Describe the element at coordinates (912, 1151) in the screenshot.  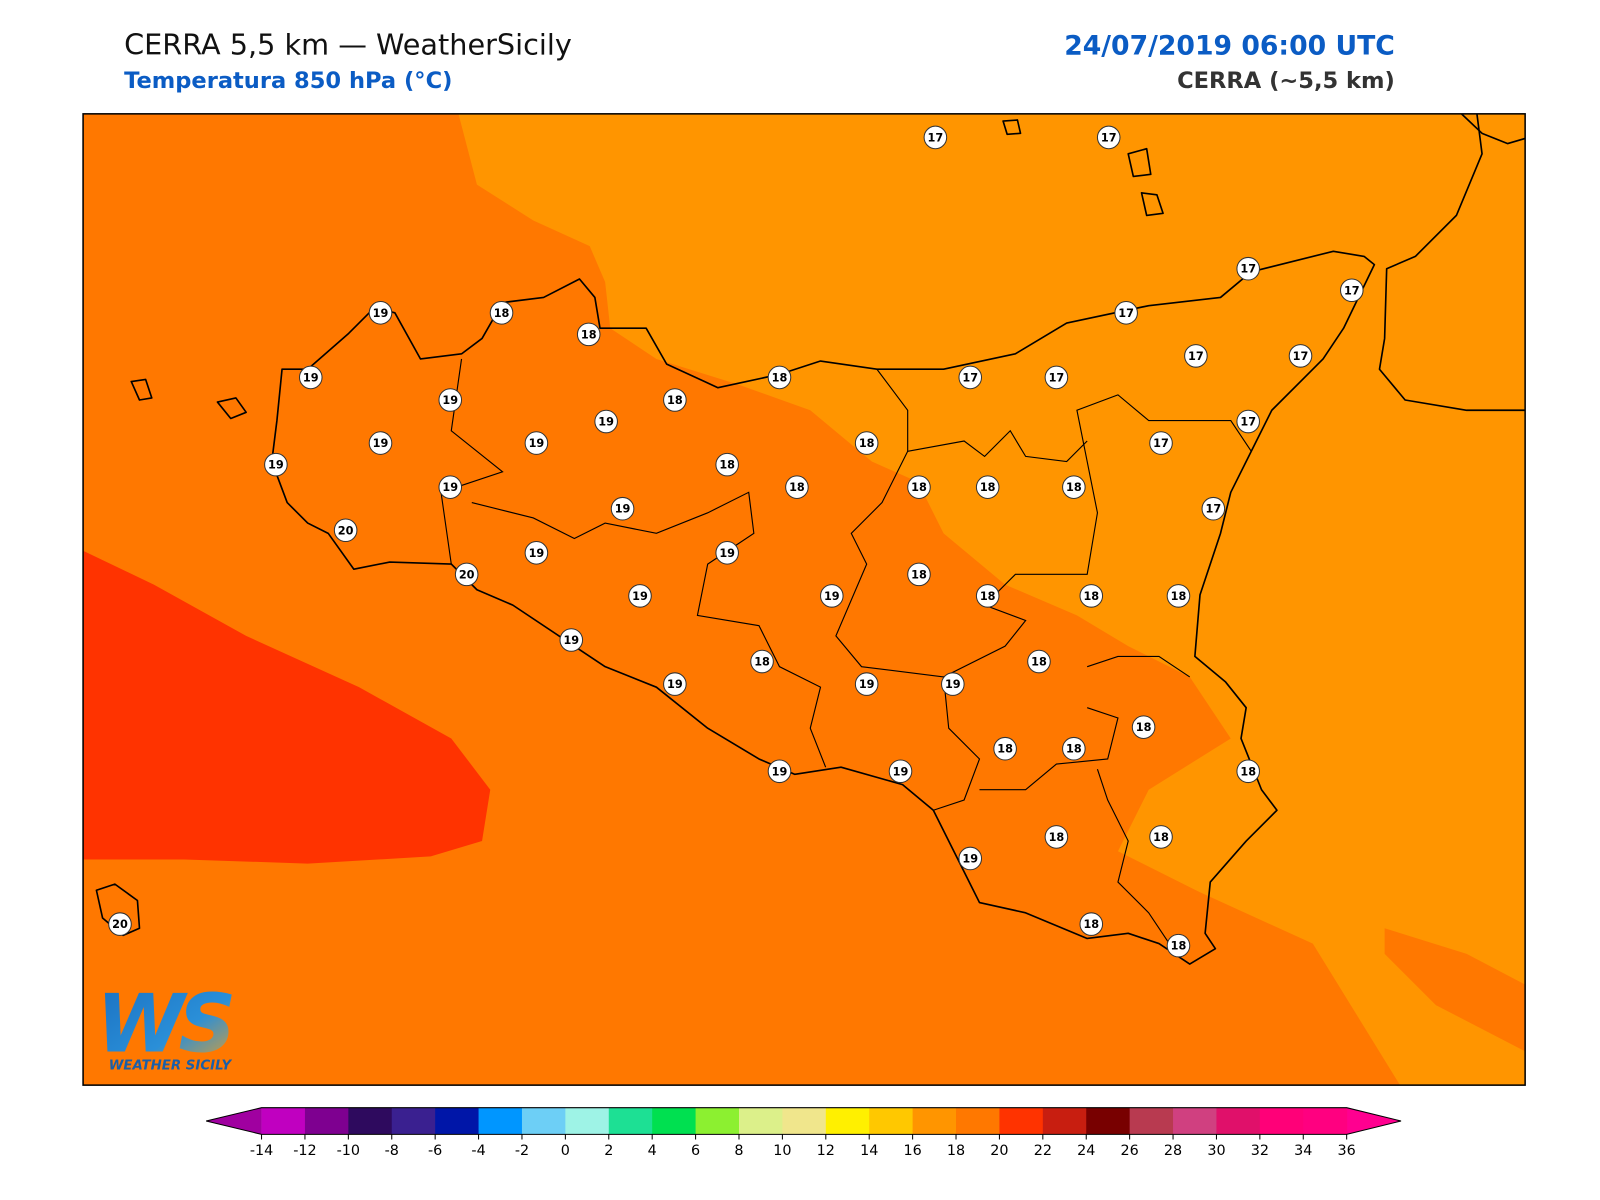
I see `colorbar-tick-label: 16` at that location.